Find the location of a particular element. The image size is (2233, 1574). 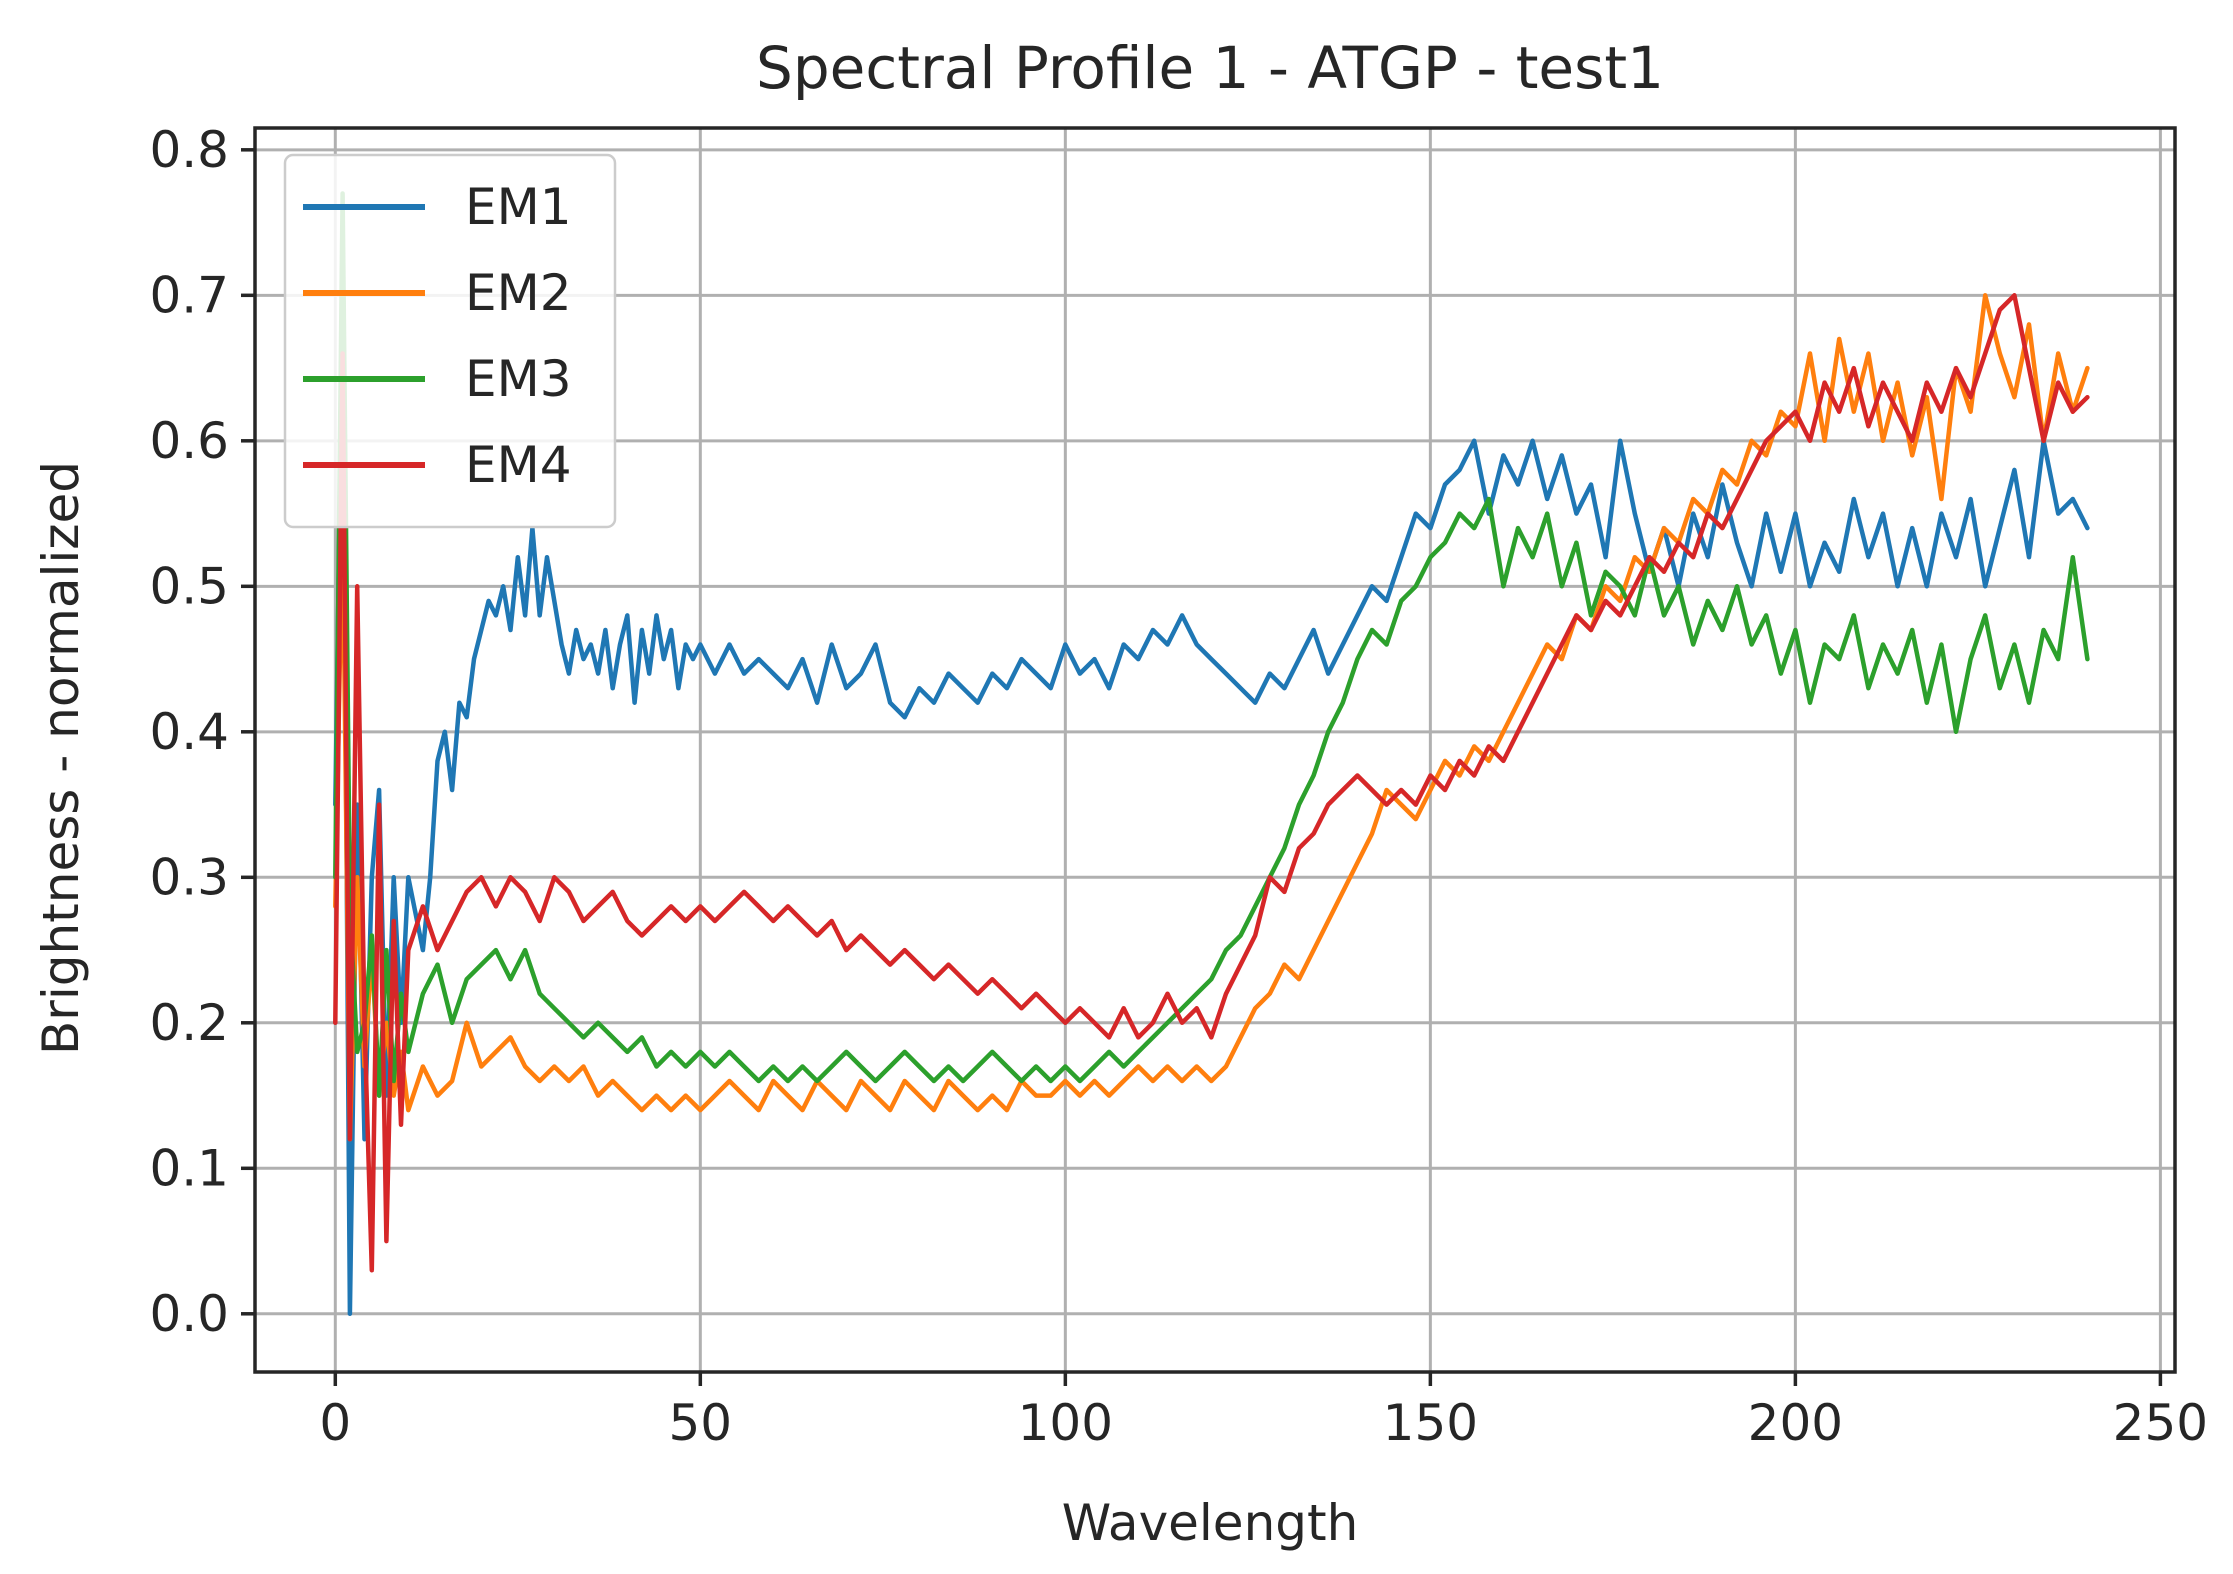

x-tick-label: 250 is located at coordinates (2160, 1423).